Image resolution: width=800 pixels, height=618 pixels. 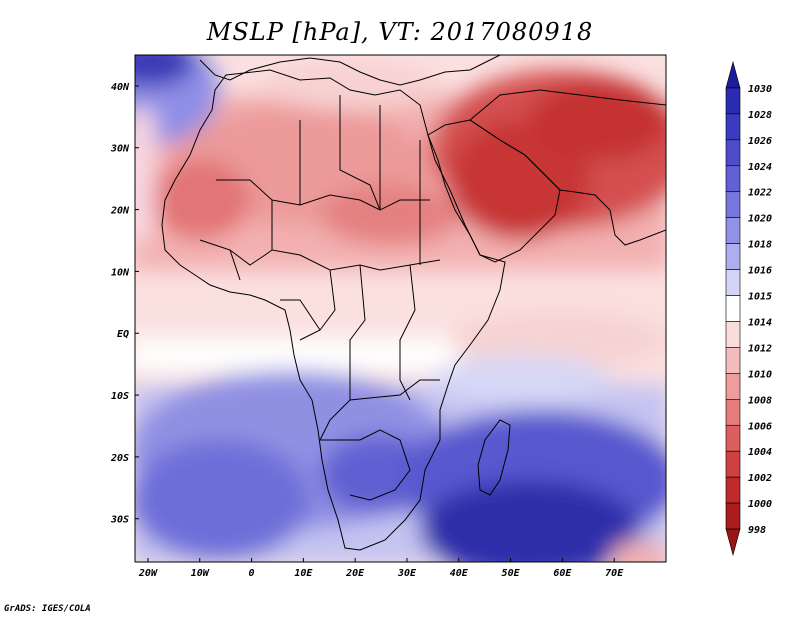 I want to click on x-tick-label: 20W, so click(x=148, y=573).